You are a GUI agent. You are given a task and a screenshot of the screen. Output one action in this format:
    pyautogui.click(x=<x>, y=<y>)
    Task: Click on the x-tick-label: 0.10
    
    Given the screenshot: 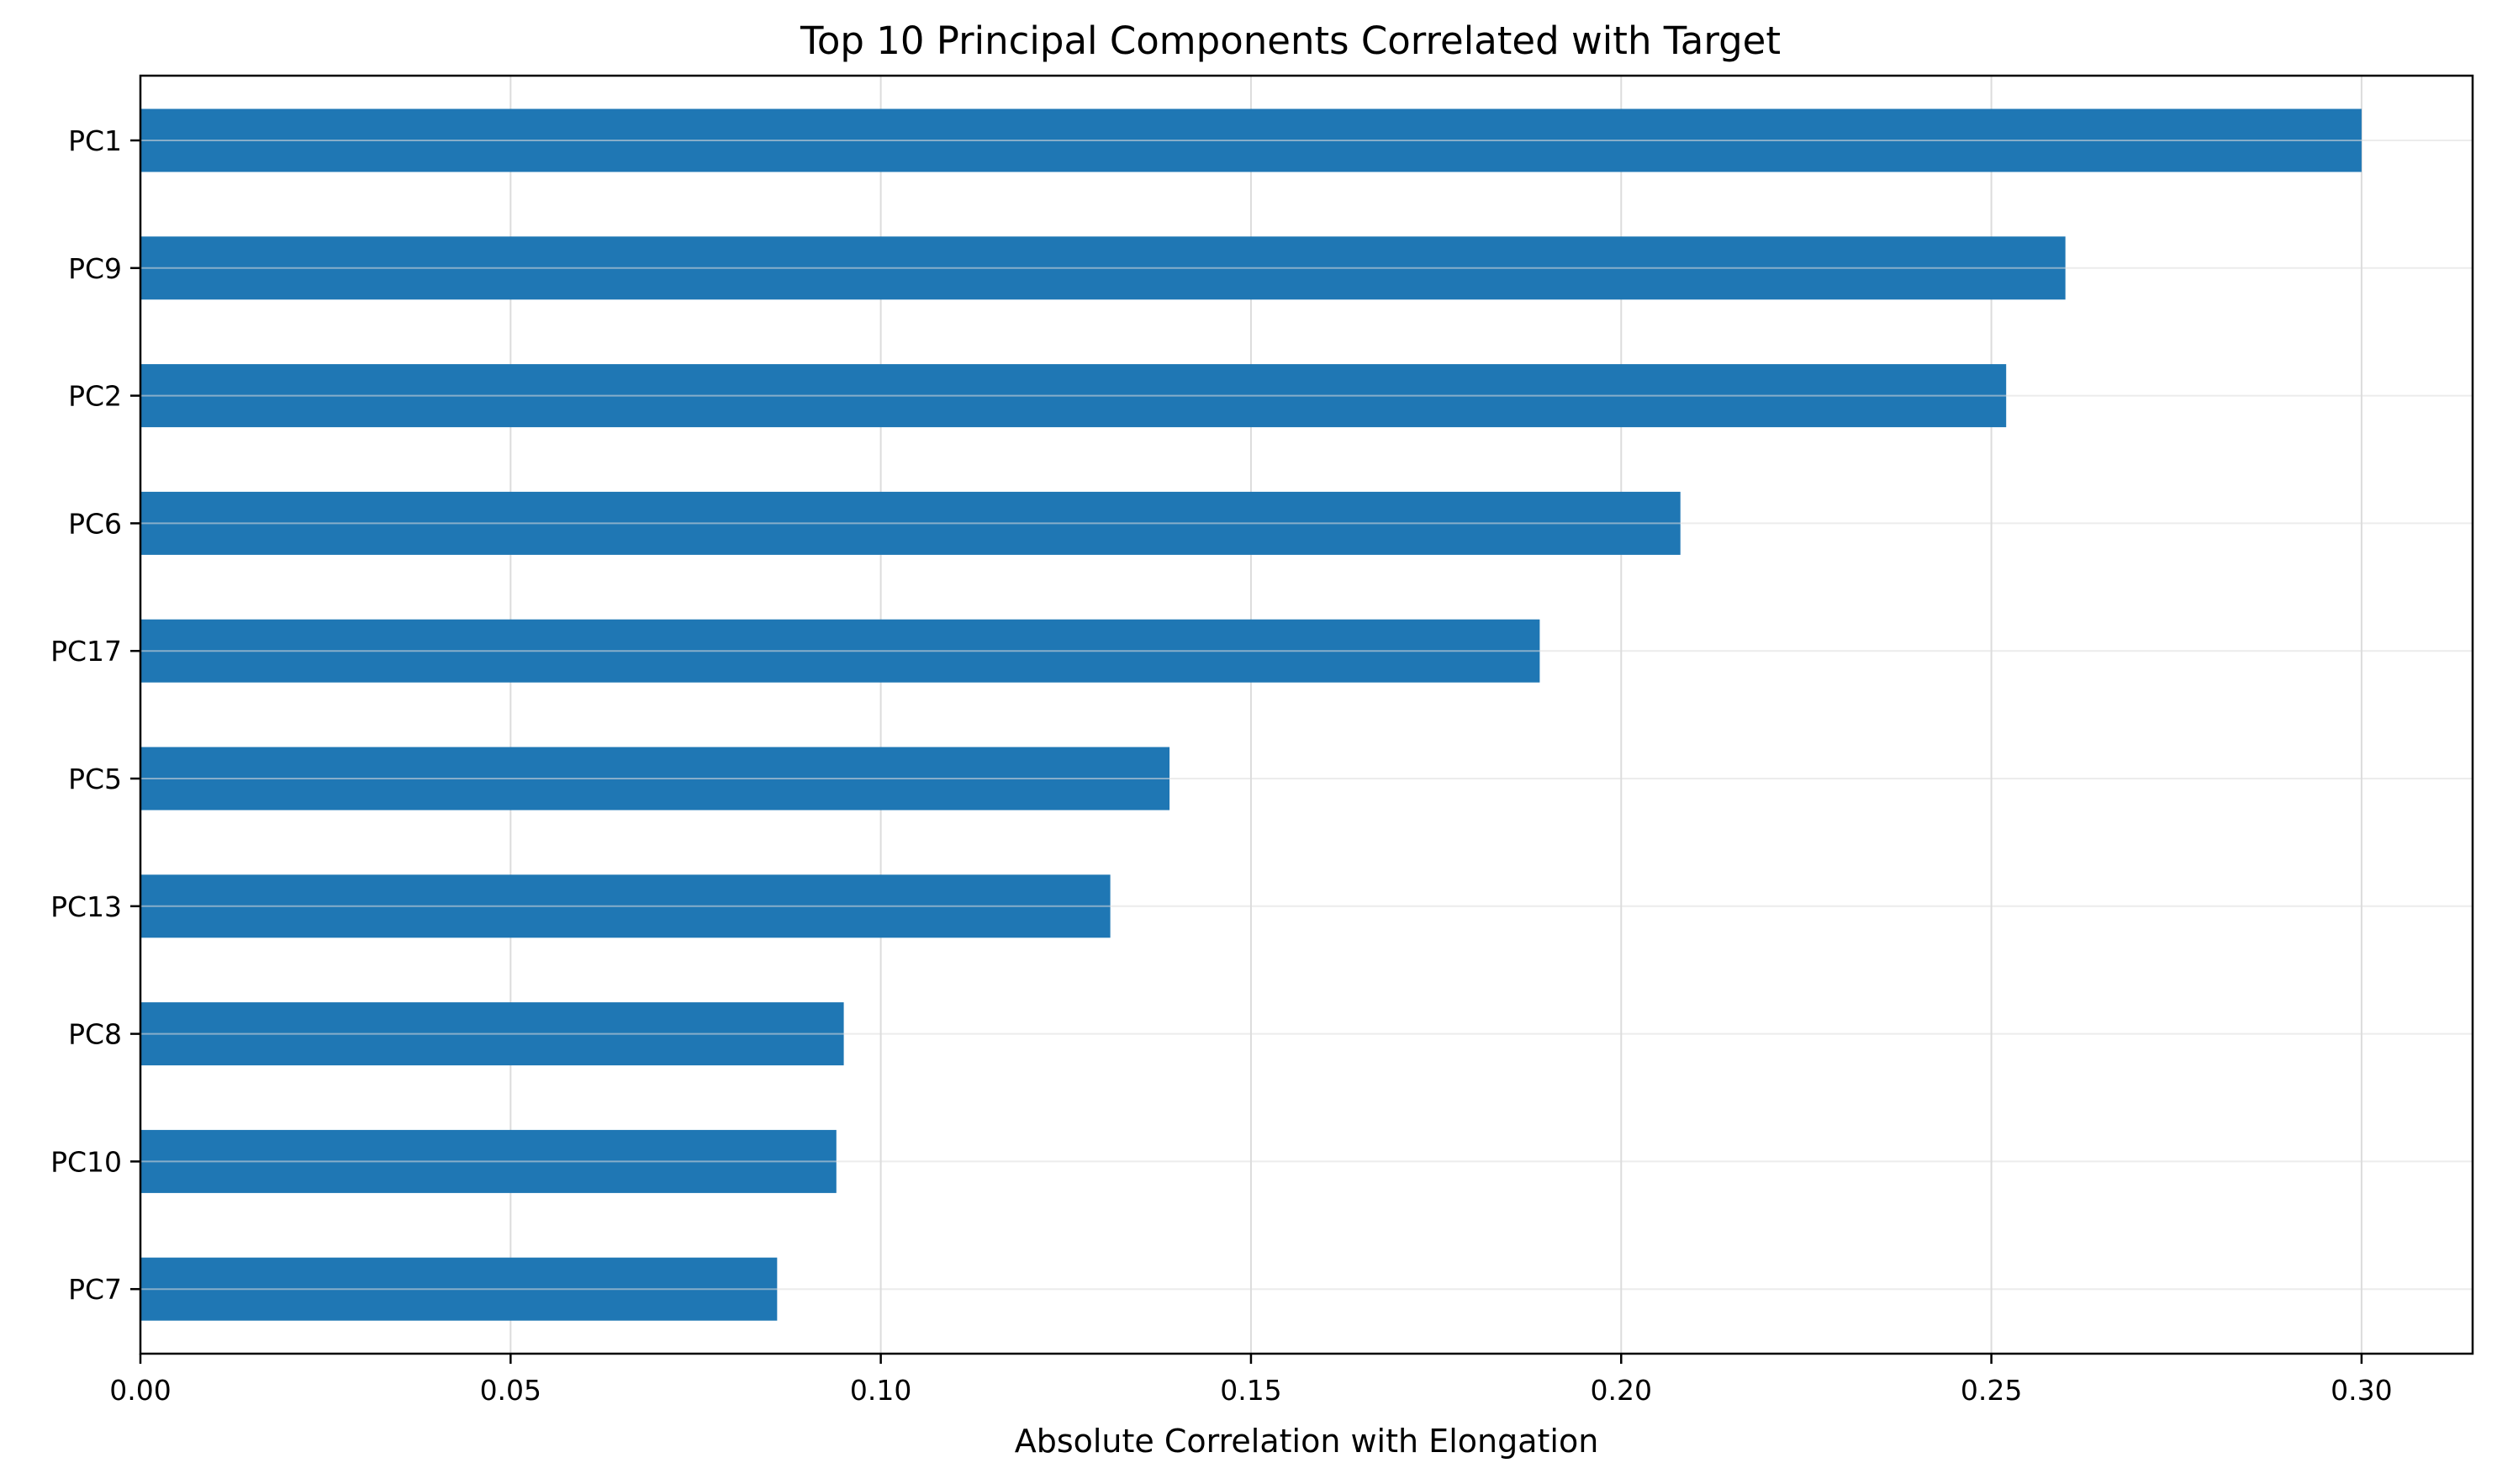 What is the action you would take?
    pyautogui.click(x=881, y=1390)
    